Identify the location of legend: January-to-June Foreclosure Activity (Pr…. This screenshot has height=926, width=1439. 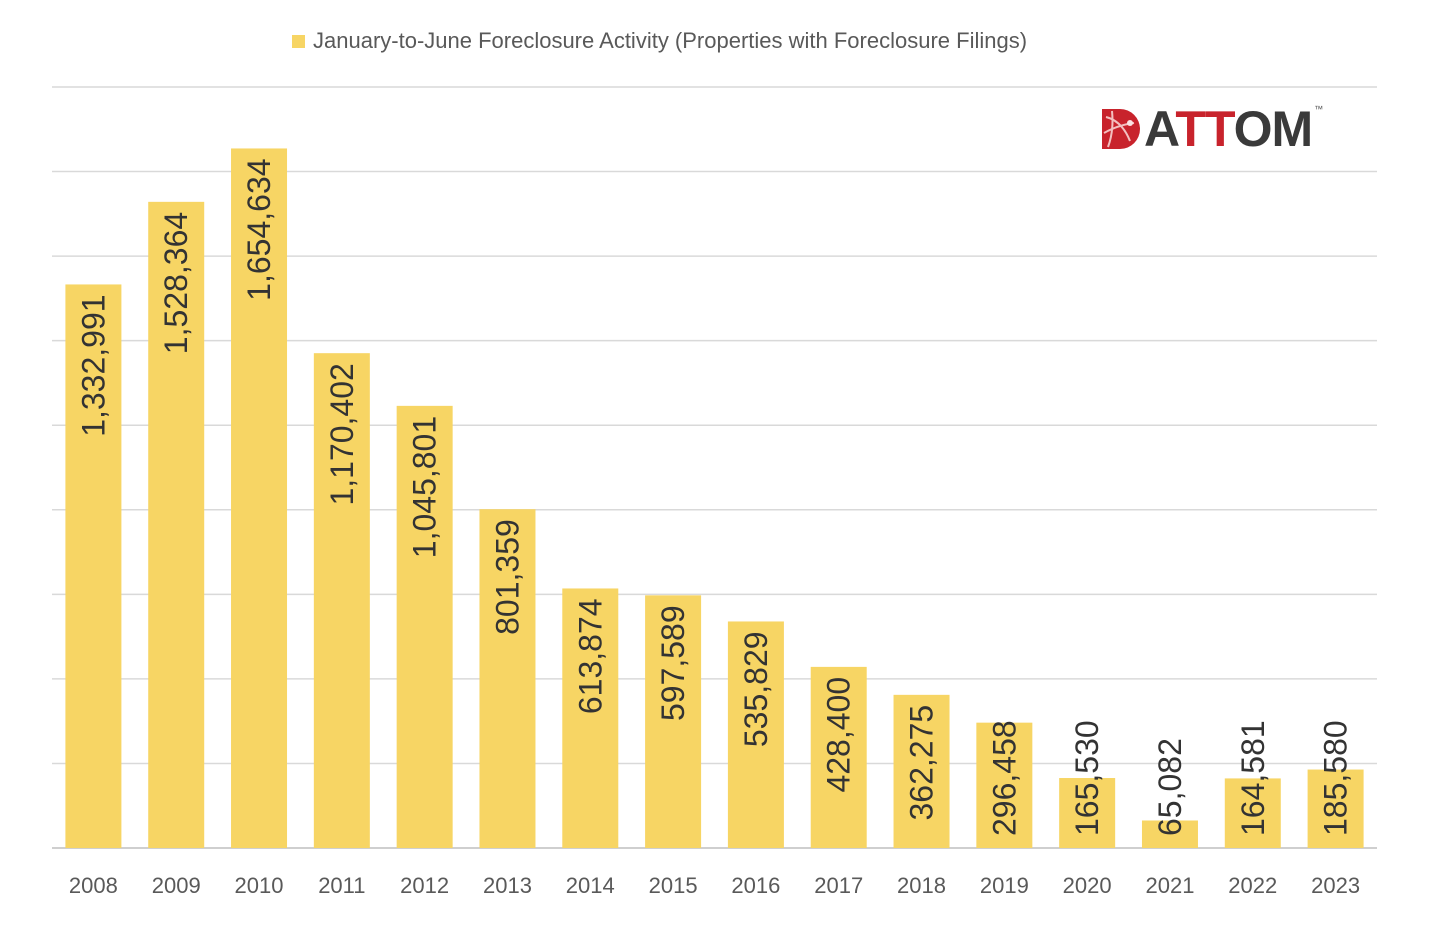
(659, 41).